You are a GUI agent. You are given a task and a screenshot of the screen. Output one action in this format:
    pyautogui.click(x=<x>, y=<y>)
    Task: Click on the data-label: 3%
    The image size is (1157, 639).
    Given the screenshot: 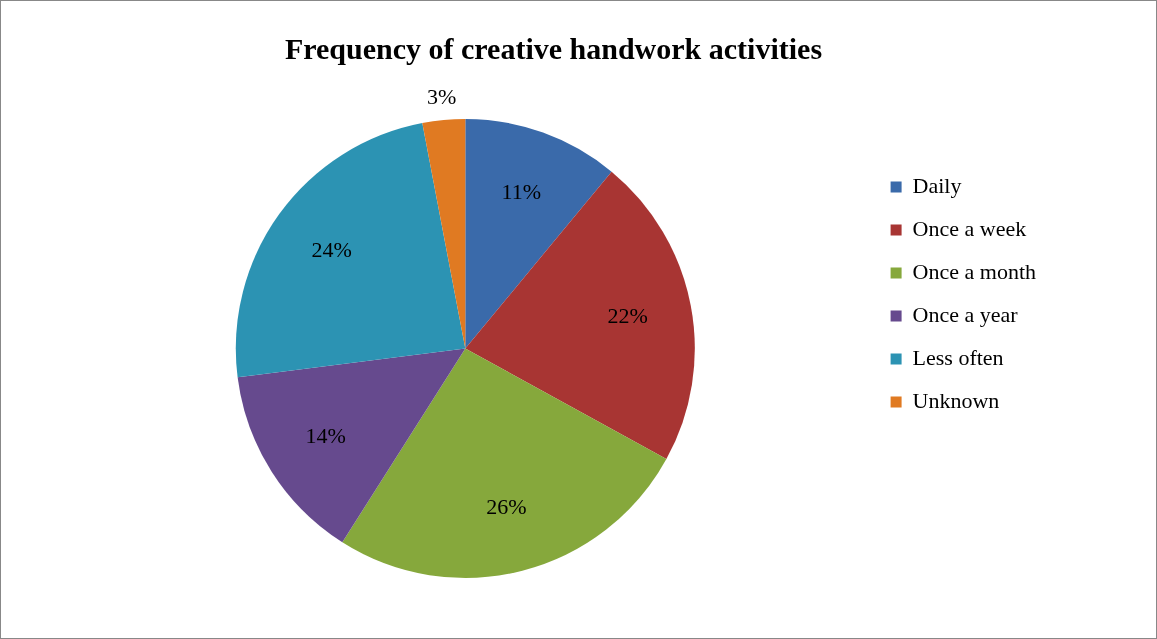 What is the action you would take?
    pyautogui.click(x=441, y=96)
    